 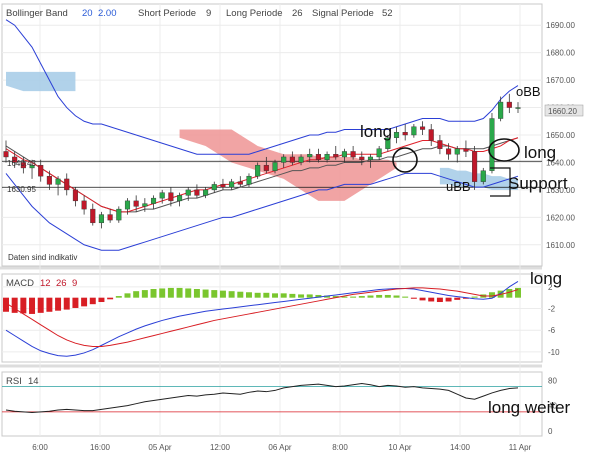 What do you see at coordinates (560, 80) in the screenshot?
I see `price-tick-label: 1670.00` at bounding box center [560, 80].